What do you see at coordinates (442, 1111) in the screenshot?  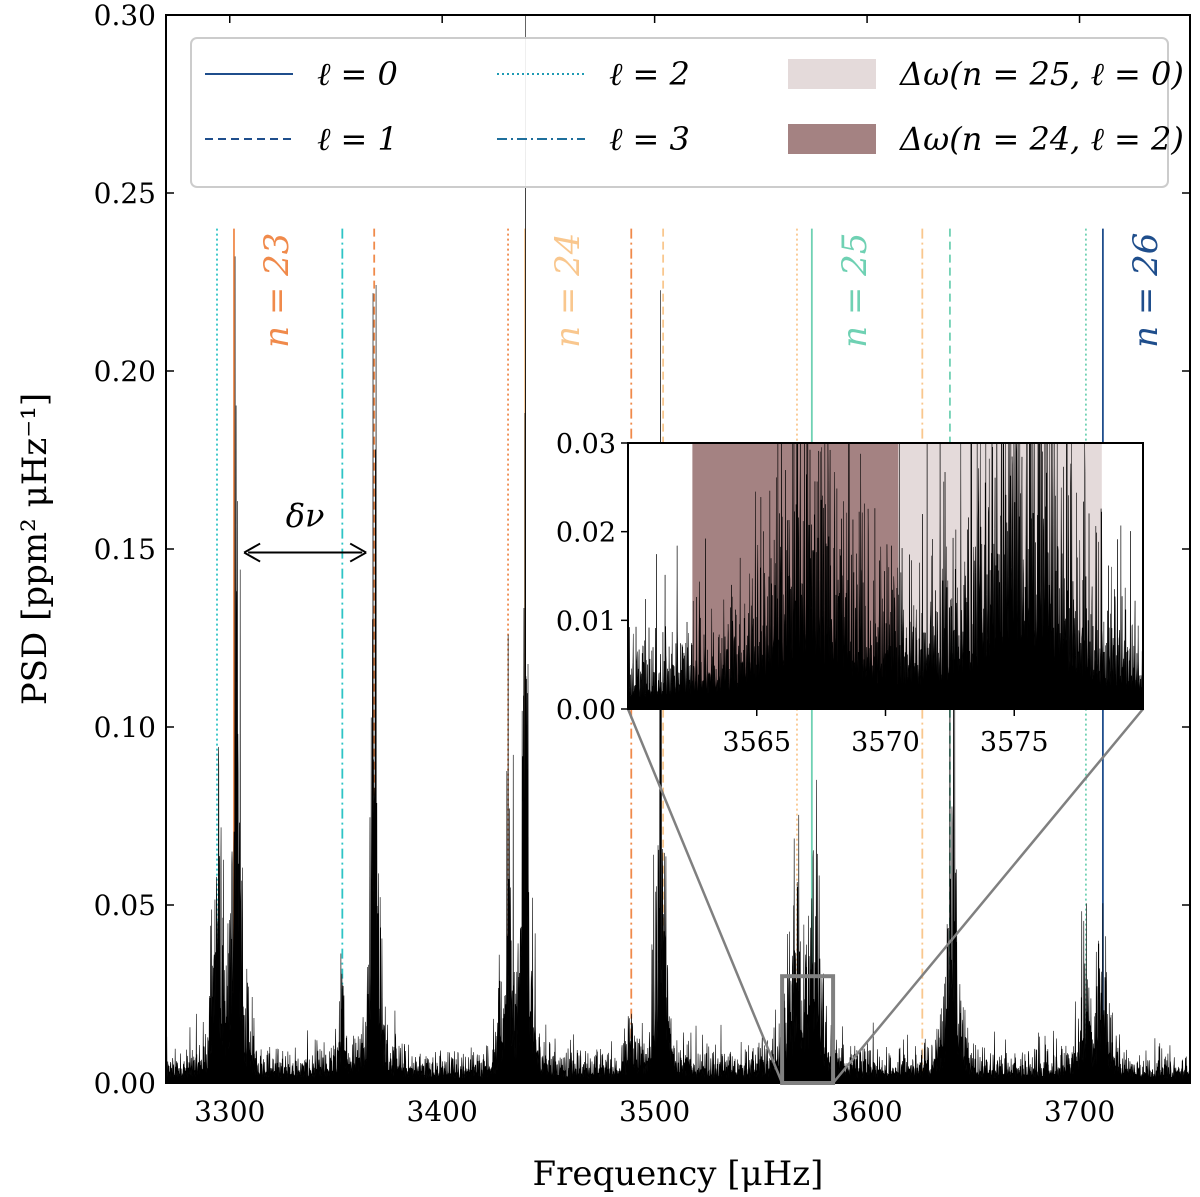 I see `x-tick-label: 3400` at bounding box center [442, 1111].